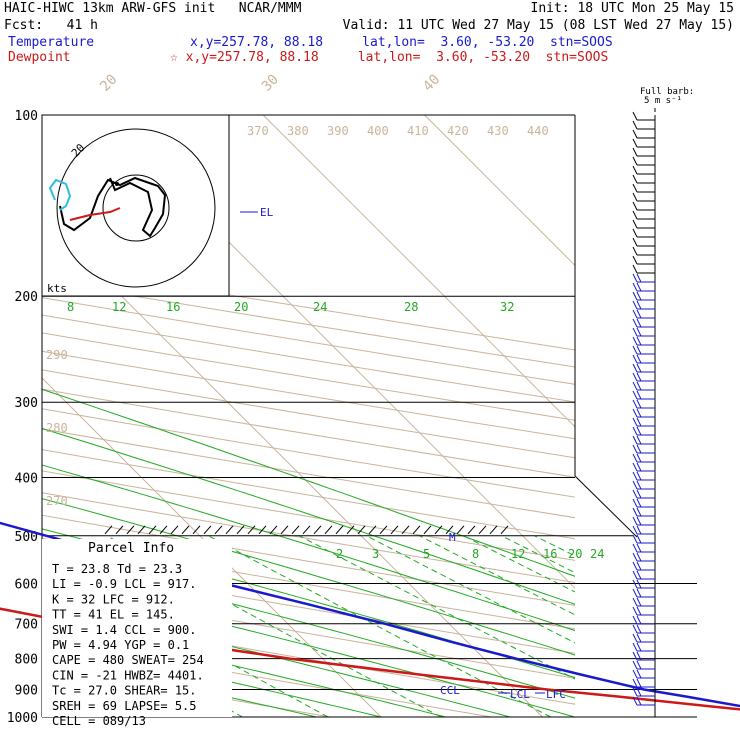  I want to click on hodograph-ring-outer, so click(136, 208).